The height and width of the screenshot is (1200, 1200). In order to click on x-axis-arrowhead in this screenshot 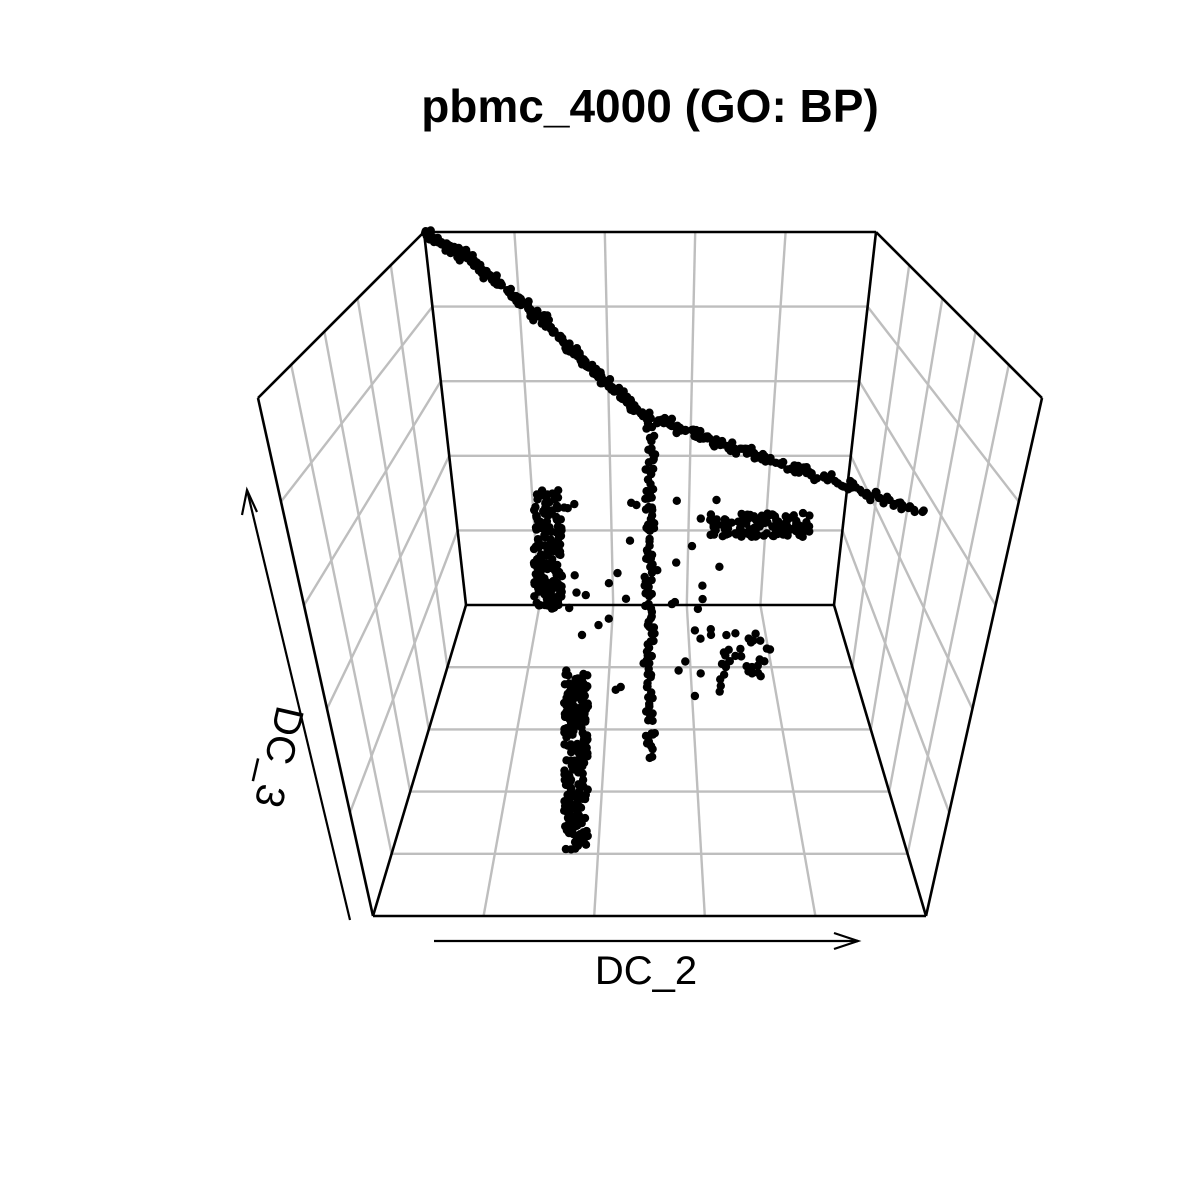, I will do `click(847, 941)`.